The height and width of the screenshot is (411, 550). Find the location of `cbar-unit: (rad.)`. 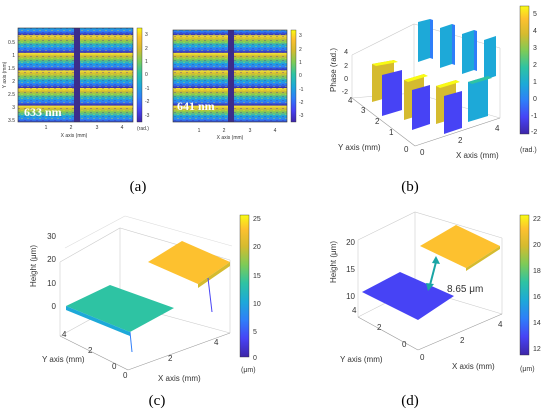

cbar-unit: (rad.) is located at coordinates (143, 129).